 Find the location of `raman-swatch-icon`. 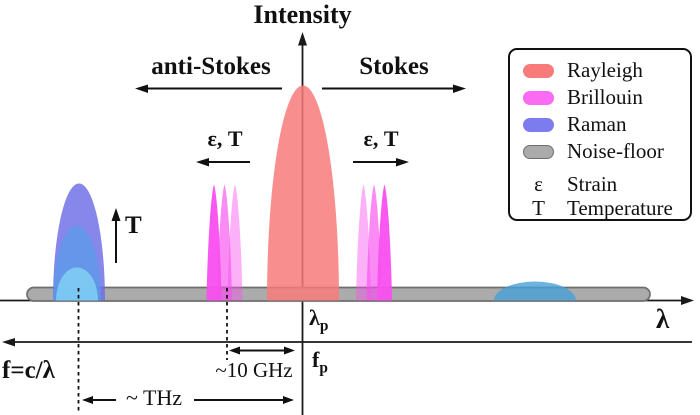

raman-swatch-icon is located at coordinates (538, 124).